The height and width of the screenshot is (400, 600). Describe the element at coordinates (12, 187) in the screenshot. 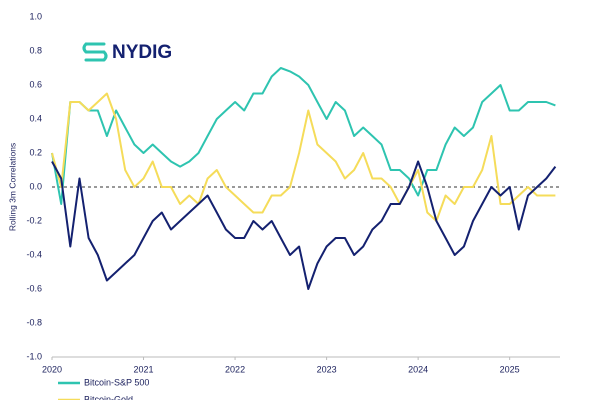

I see `y-axis-label: Rolling 3m Correlations` at that location.